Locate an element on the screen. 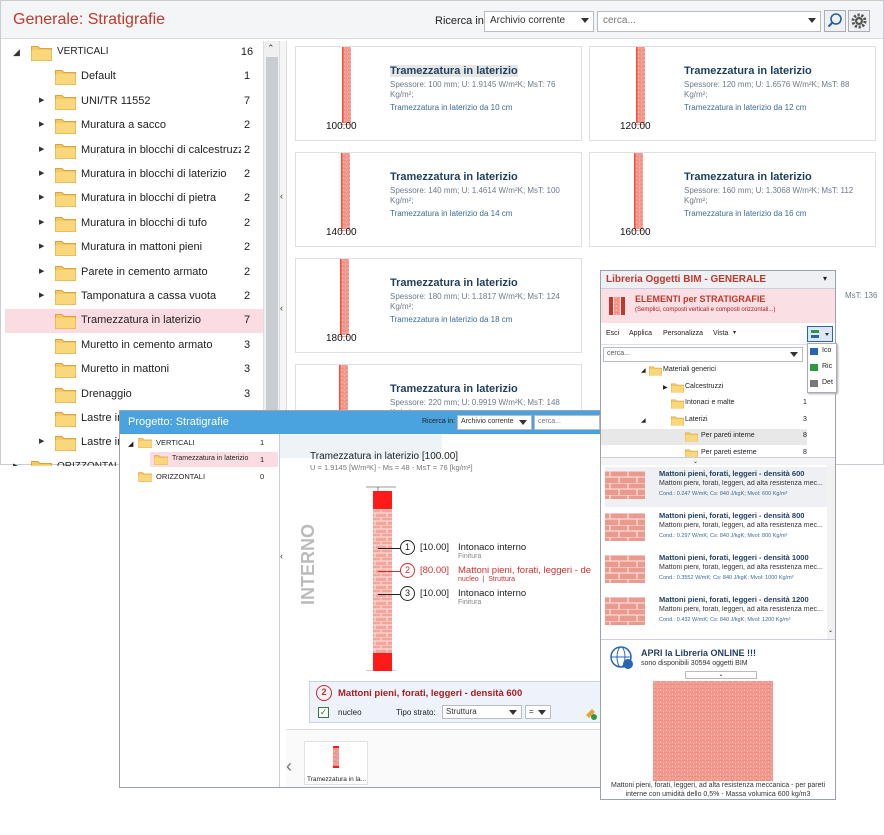 The width and height of the screenshot is (884, 835). vista-button: Vista is located at coordinates (721, 333).